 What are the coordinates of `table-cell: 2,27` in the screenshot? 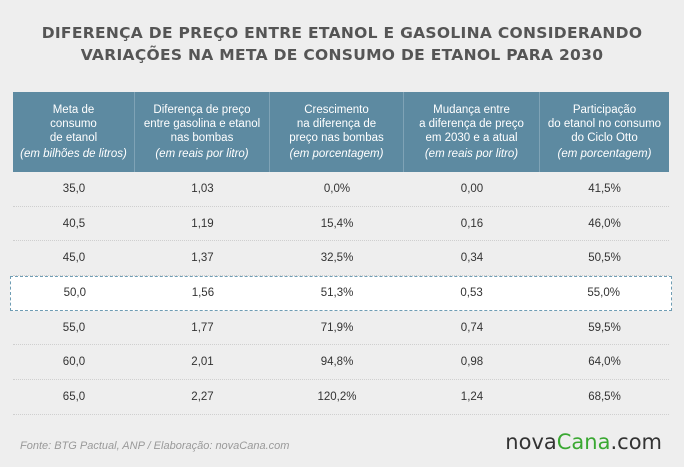 It's located at (202, 396).